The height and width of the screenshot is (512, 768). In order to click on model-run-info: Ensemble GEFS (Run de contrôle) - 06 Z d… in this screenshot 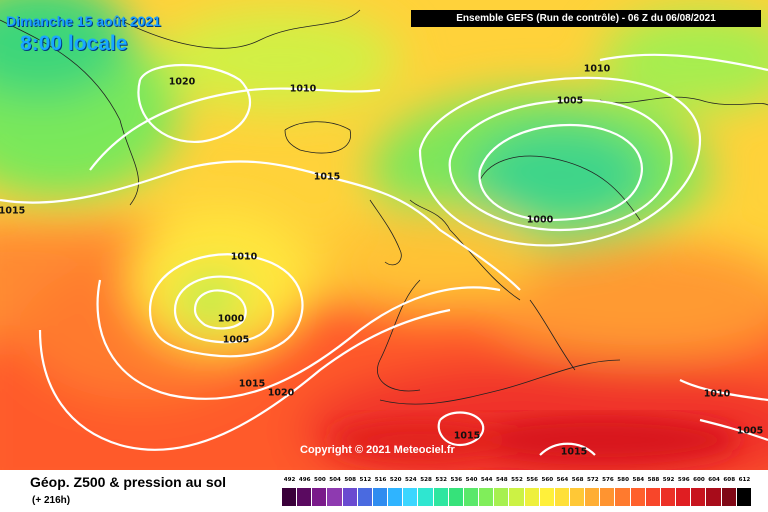, I will do `click(586, 18)`.